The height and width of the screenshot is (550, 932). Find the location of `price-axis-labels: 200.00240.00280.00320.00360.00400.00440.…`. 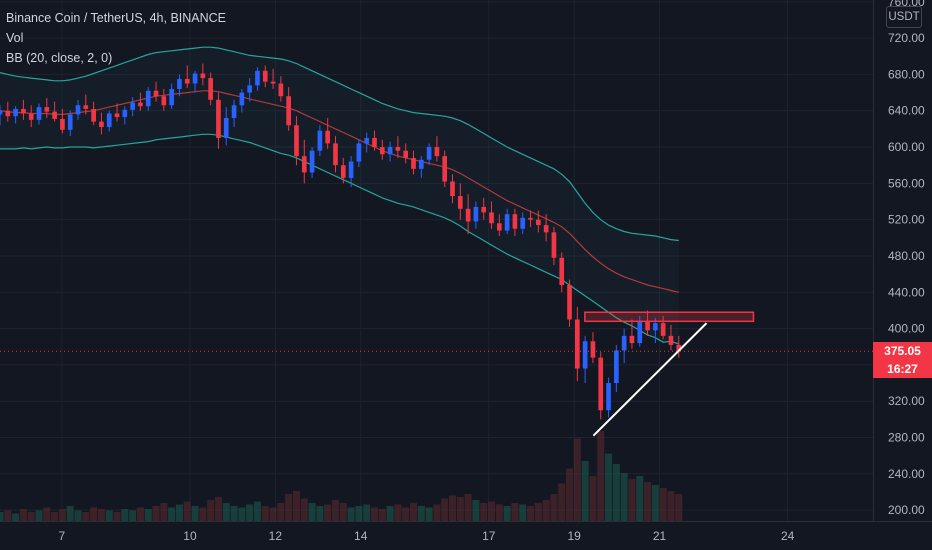

price-axis-labels: 200.00240.00280.00320.00360.00400.00440.… is located at coordinates (906, 258).